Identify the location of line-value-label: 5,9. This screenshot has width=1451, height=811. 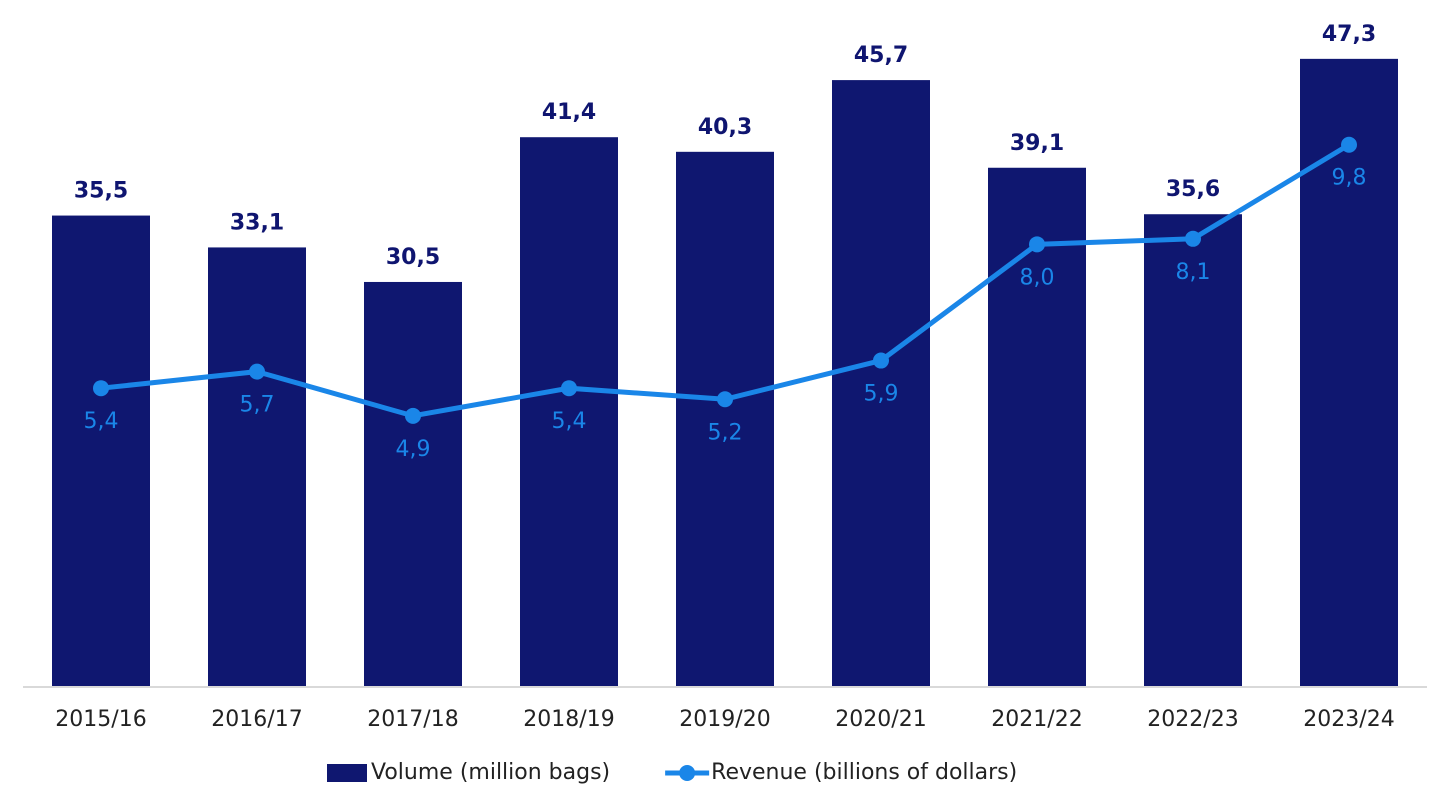
(881, 394).